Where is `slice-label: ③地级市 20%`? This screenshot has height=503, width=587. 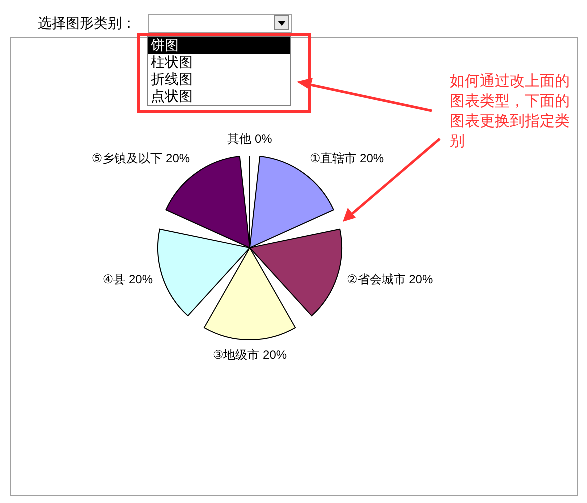
slice-label: ③地级市 20% is located at coordinates (250, 355).